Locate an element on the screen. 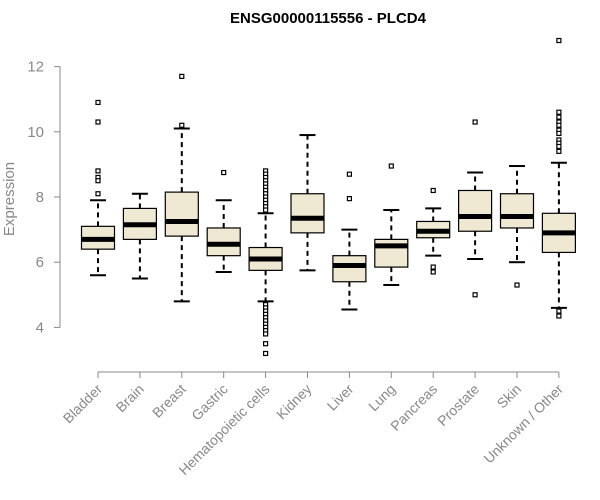 The image size is (600, 500). x-tick-label: Bladder is located at coordinates (83, 404).